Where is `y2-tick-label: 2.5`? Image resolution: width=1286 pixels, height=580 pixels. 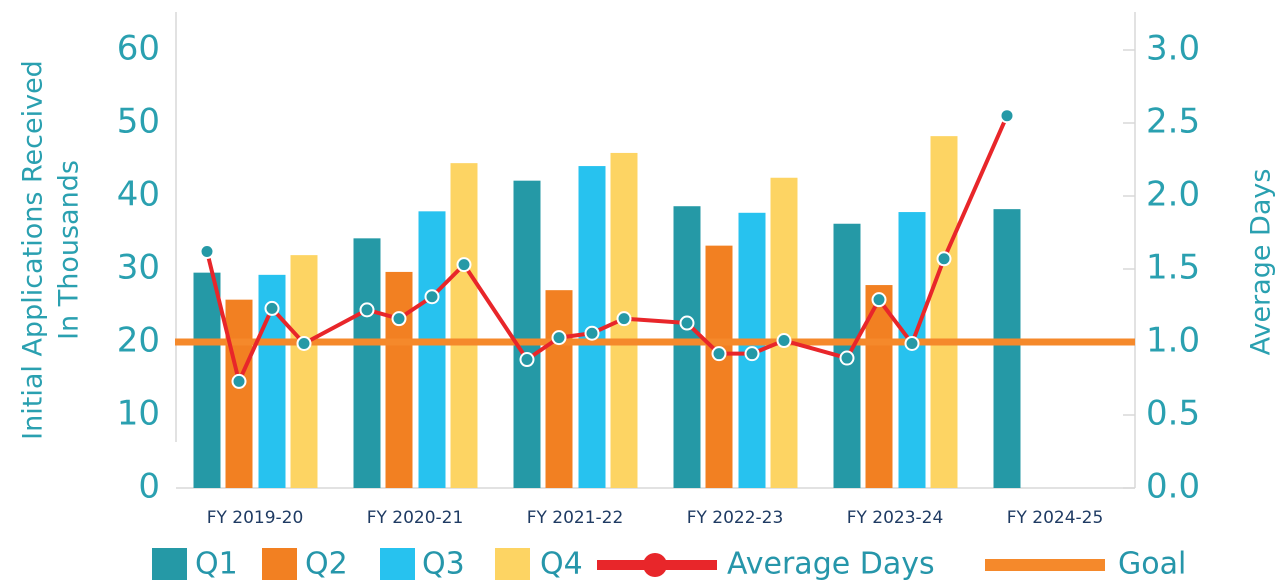
y2-tick-label: 2.5 is located at coordinates (1173, 122).